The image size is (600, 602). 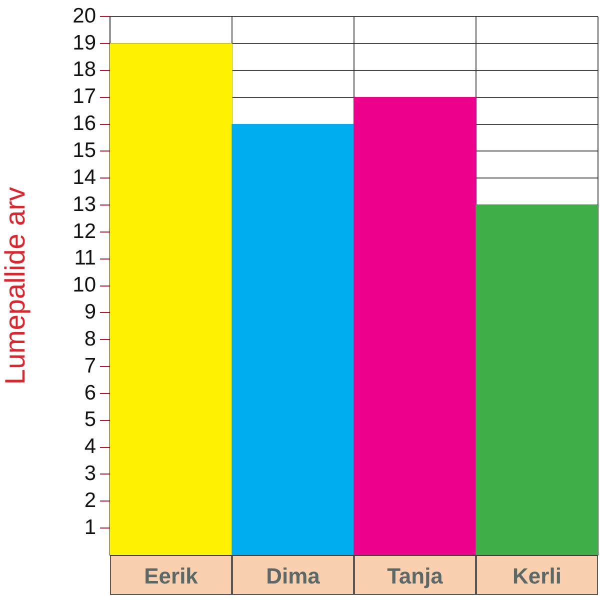 What do you see at coordinates (84, 285) in the screenshot?
I see `y-tick-label: 10` at bounding box center [84, 285].